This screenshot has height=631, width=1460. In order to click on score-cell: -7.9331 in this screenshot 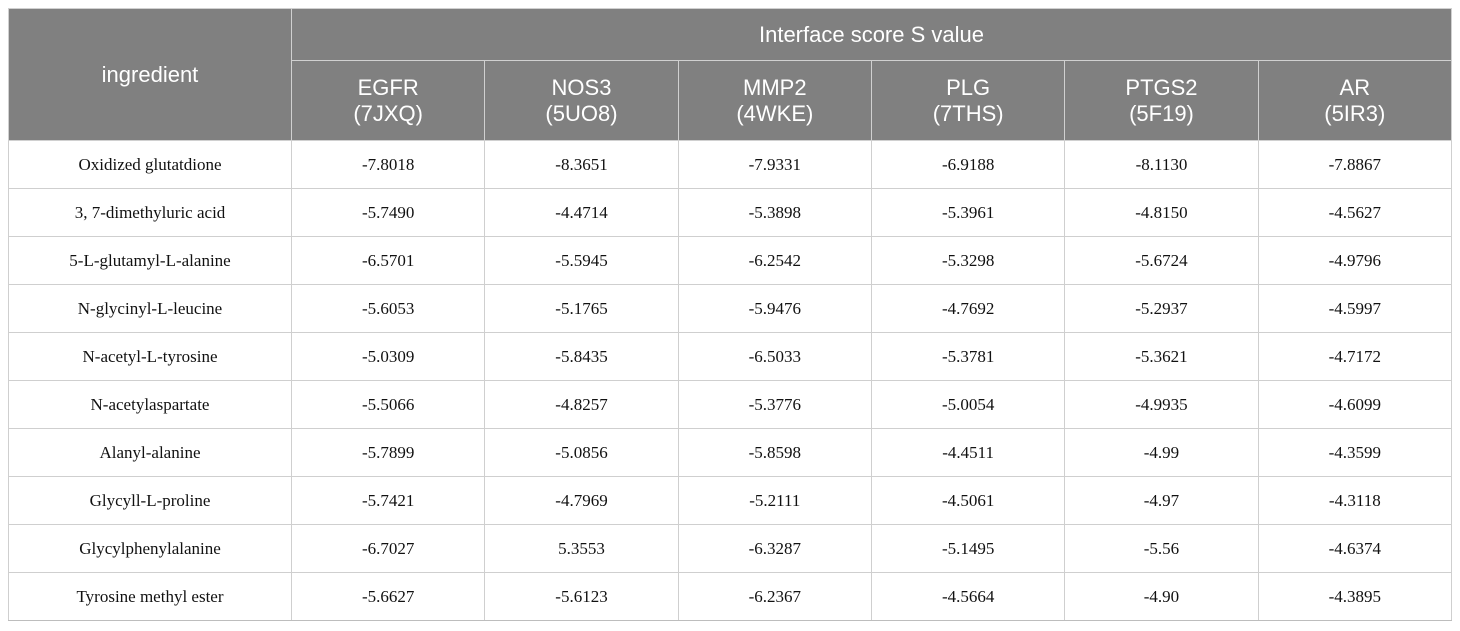, I will do `click(774, 164)`.